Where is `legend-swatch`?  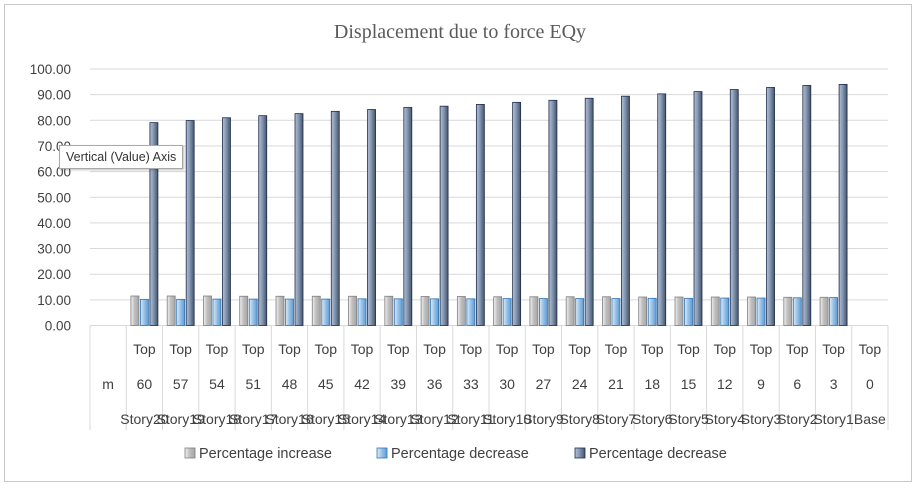 legend-swatch is located at coordinates (190, 453).